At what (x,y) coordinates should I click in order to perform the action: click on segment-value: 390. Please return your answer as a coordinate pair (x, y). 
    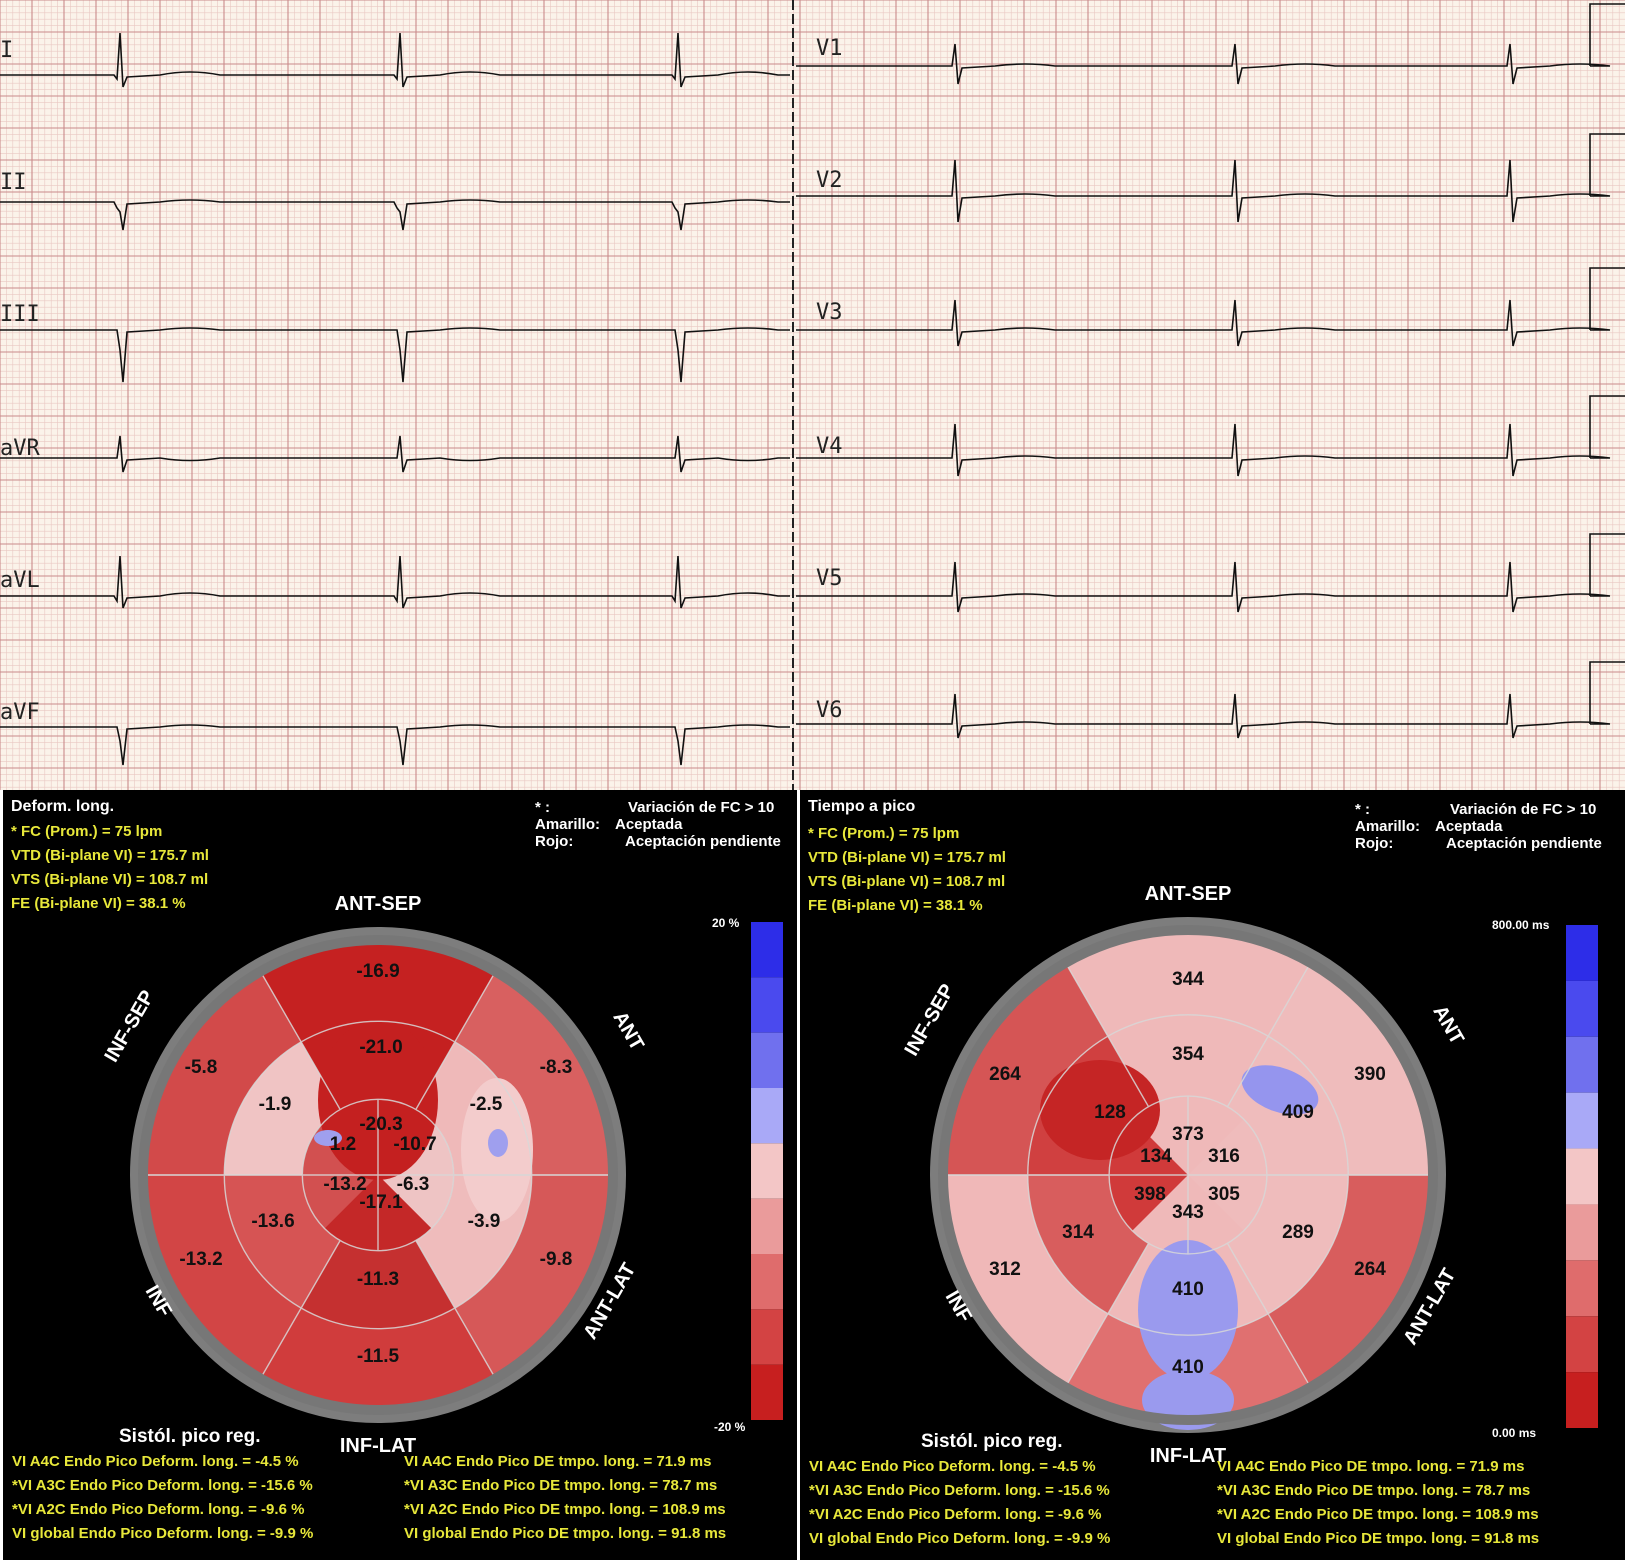
    Looking at the image, I should click on (1370, 1074).